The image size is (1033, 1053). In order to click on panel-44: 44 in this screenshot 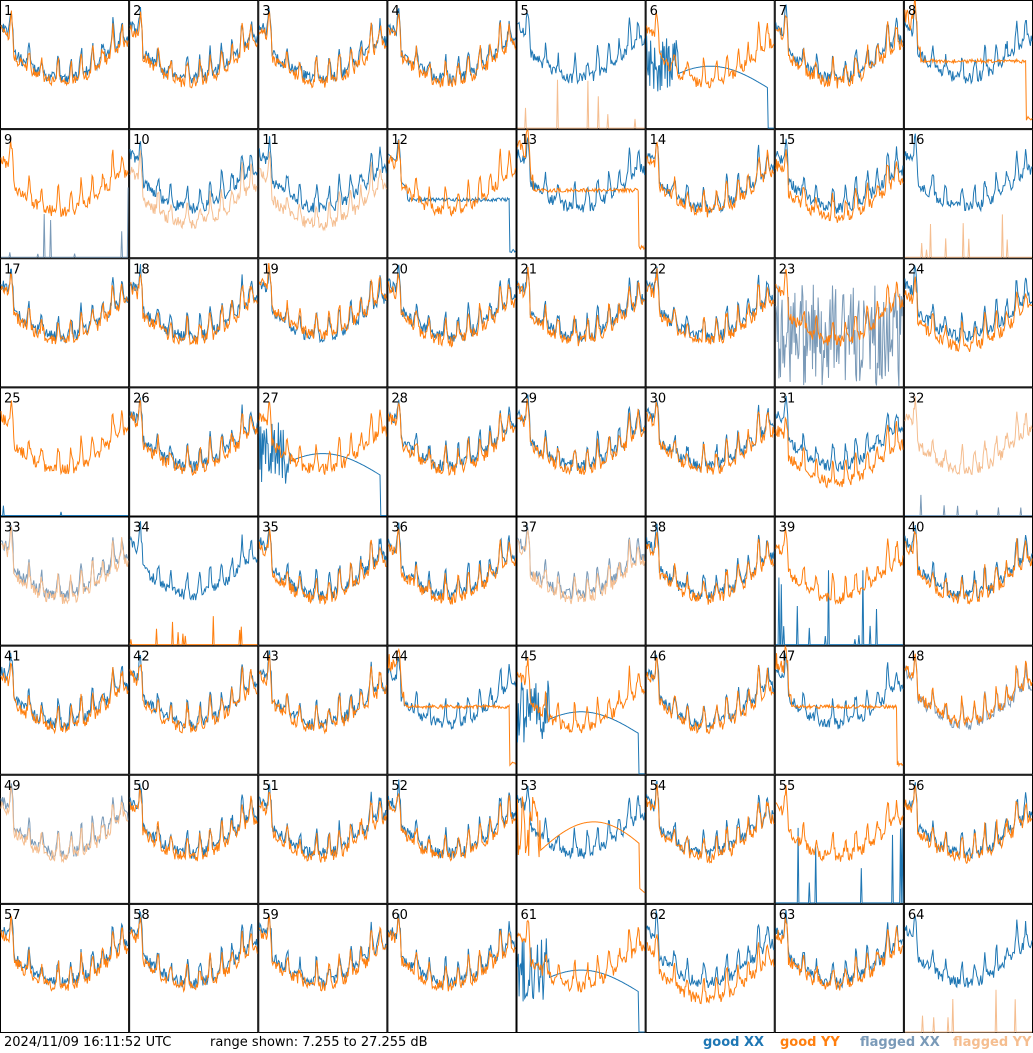, I will do `click(452, 710)`.